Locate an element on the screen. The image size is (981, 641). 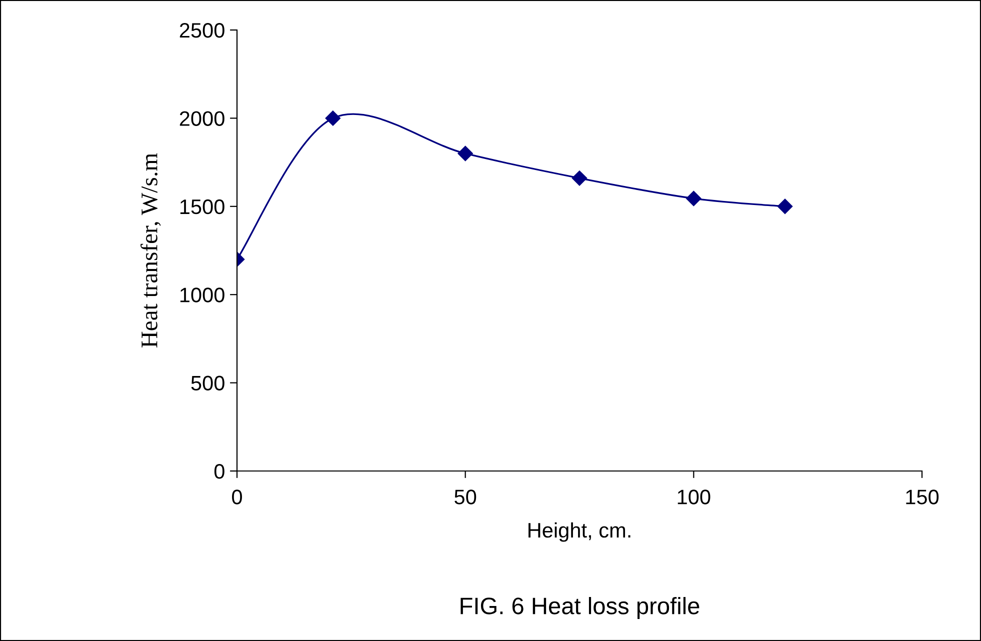
text: FIG. 6 Heat loss profile is located at coordinates (580, 608).